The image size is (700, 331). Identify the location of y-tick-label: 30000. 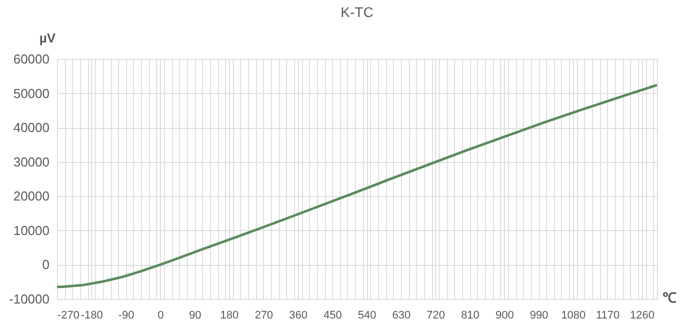
(31, 162).